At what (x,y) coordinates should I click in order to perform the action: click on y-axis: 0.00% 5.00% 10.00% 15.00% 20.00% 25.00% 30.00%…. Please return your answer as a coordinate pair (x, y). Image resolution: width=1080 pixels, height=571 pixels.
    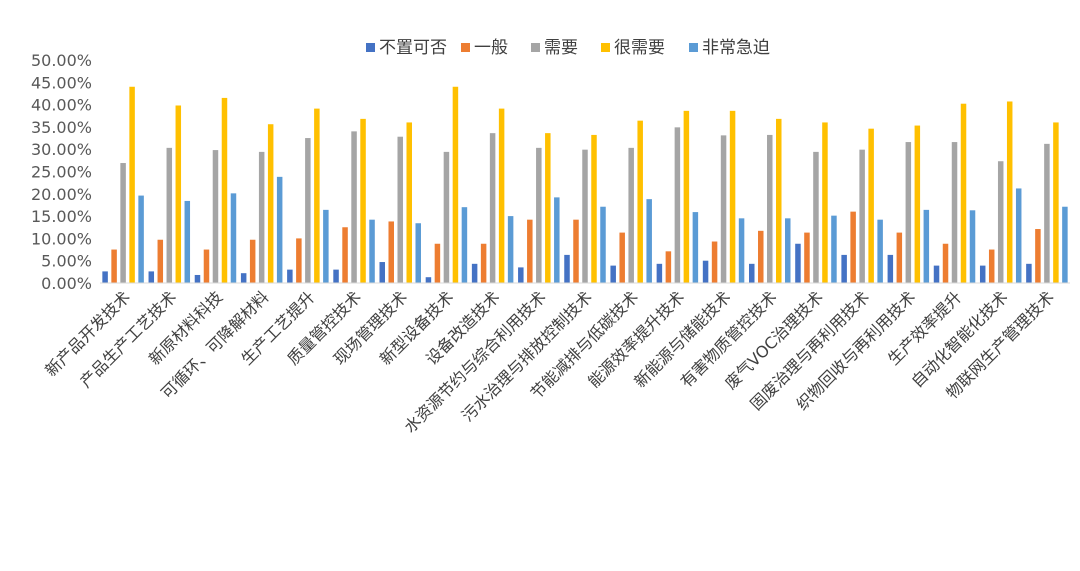
    Looking at the image, I should click on (61, 172).